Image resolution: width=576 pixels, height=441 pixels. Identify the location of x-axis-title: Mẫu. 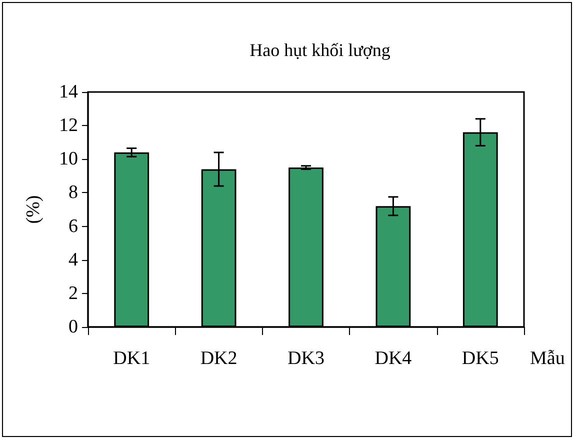
(548, 358).